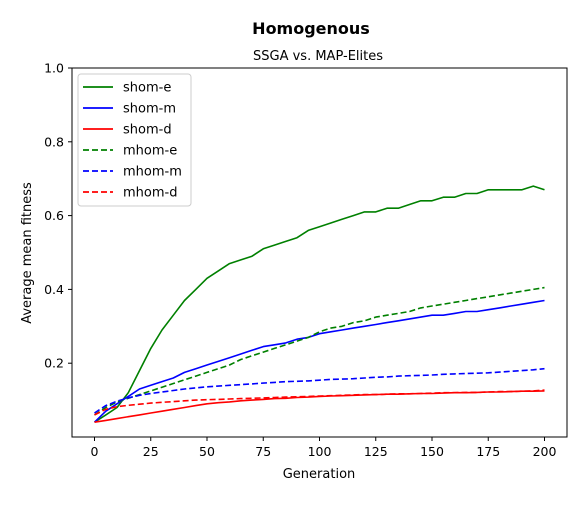  What do you see at coordinates (545, 451) in the screenshot?
I see `x-tick-label: 200` at bounding box center [545, 451].